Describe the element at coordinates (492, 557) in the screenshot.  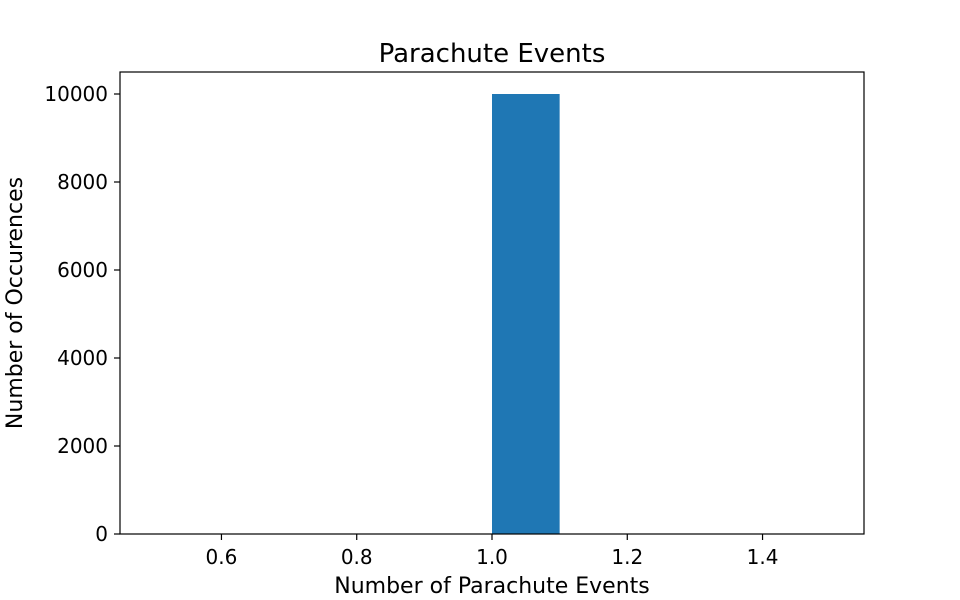
I see `x-tick-label: 1.0` at that location.